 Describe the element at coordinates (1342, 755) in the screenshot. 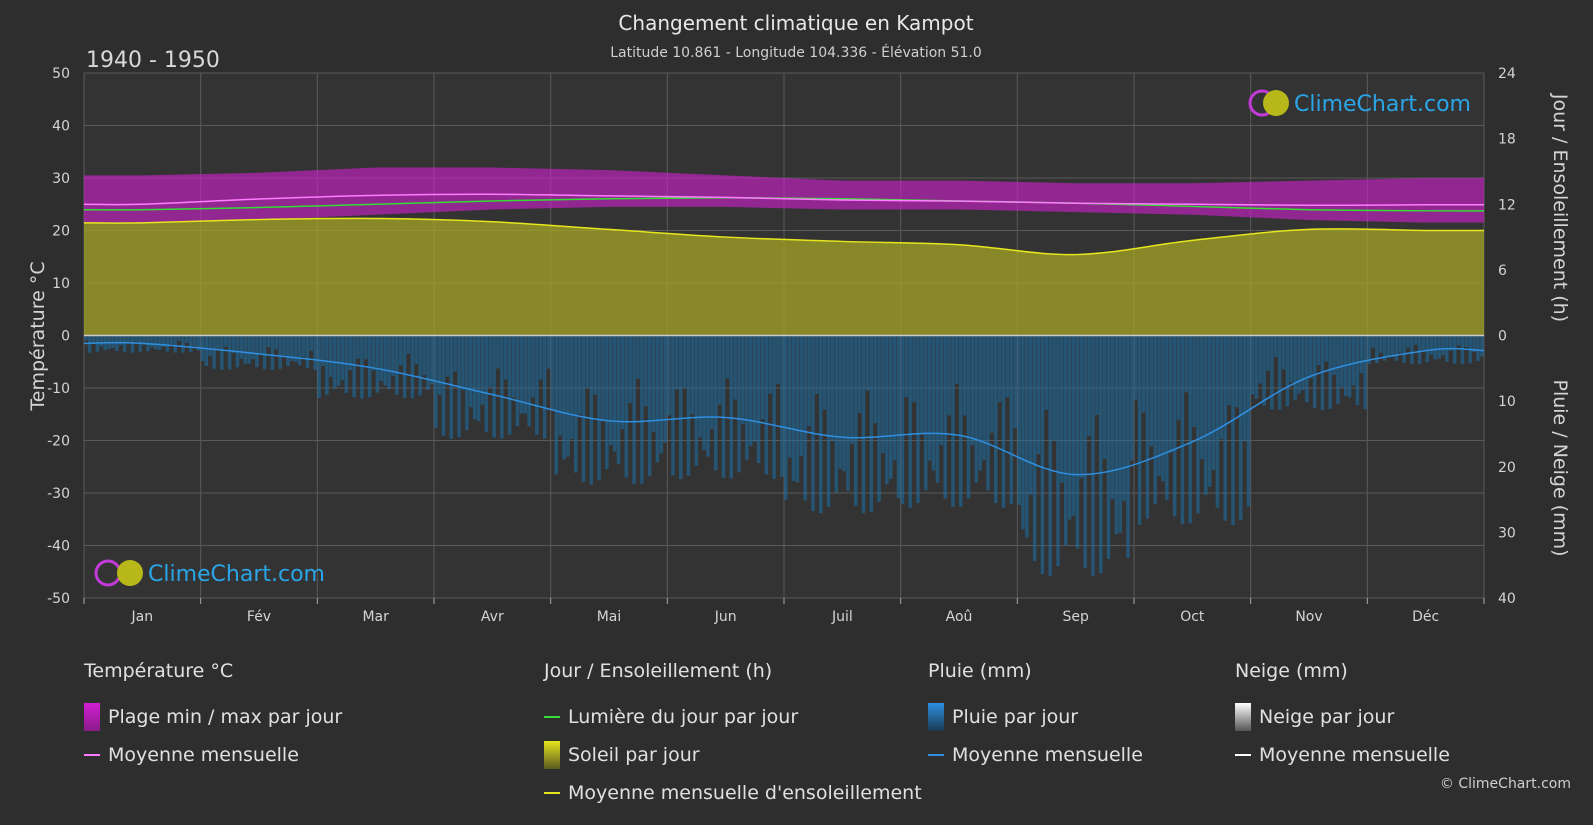

I see `legend-item-snow-mean: Moyenne mensuelle` at that location.